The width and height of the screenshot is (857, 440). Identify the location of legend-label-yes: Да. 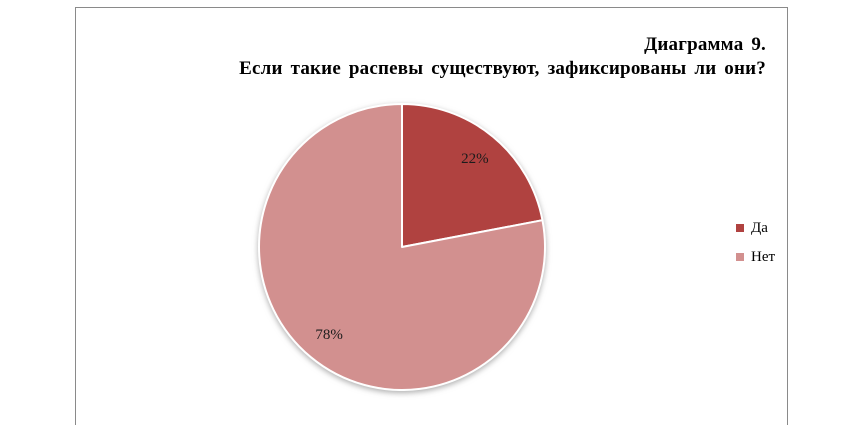
(759, 228).